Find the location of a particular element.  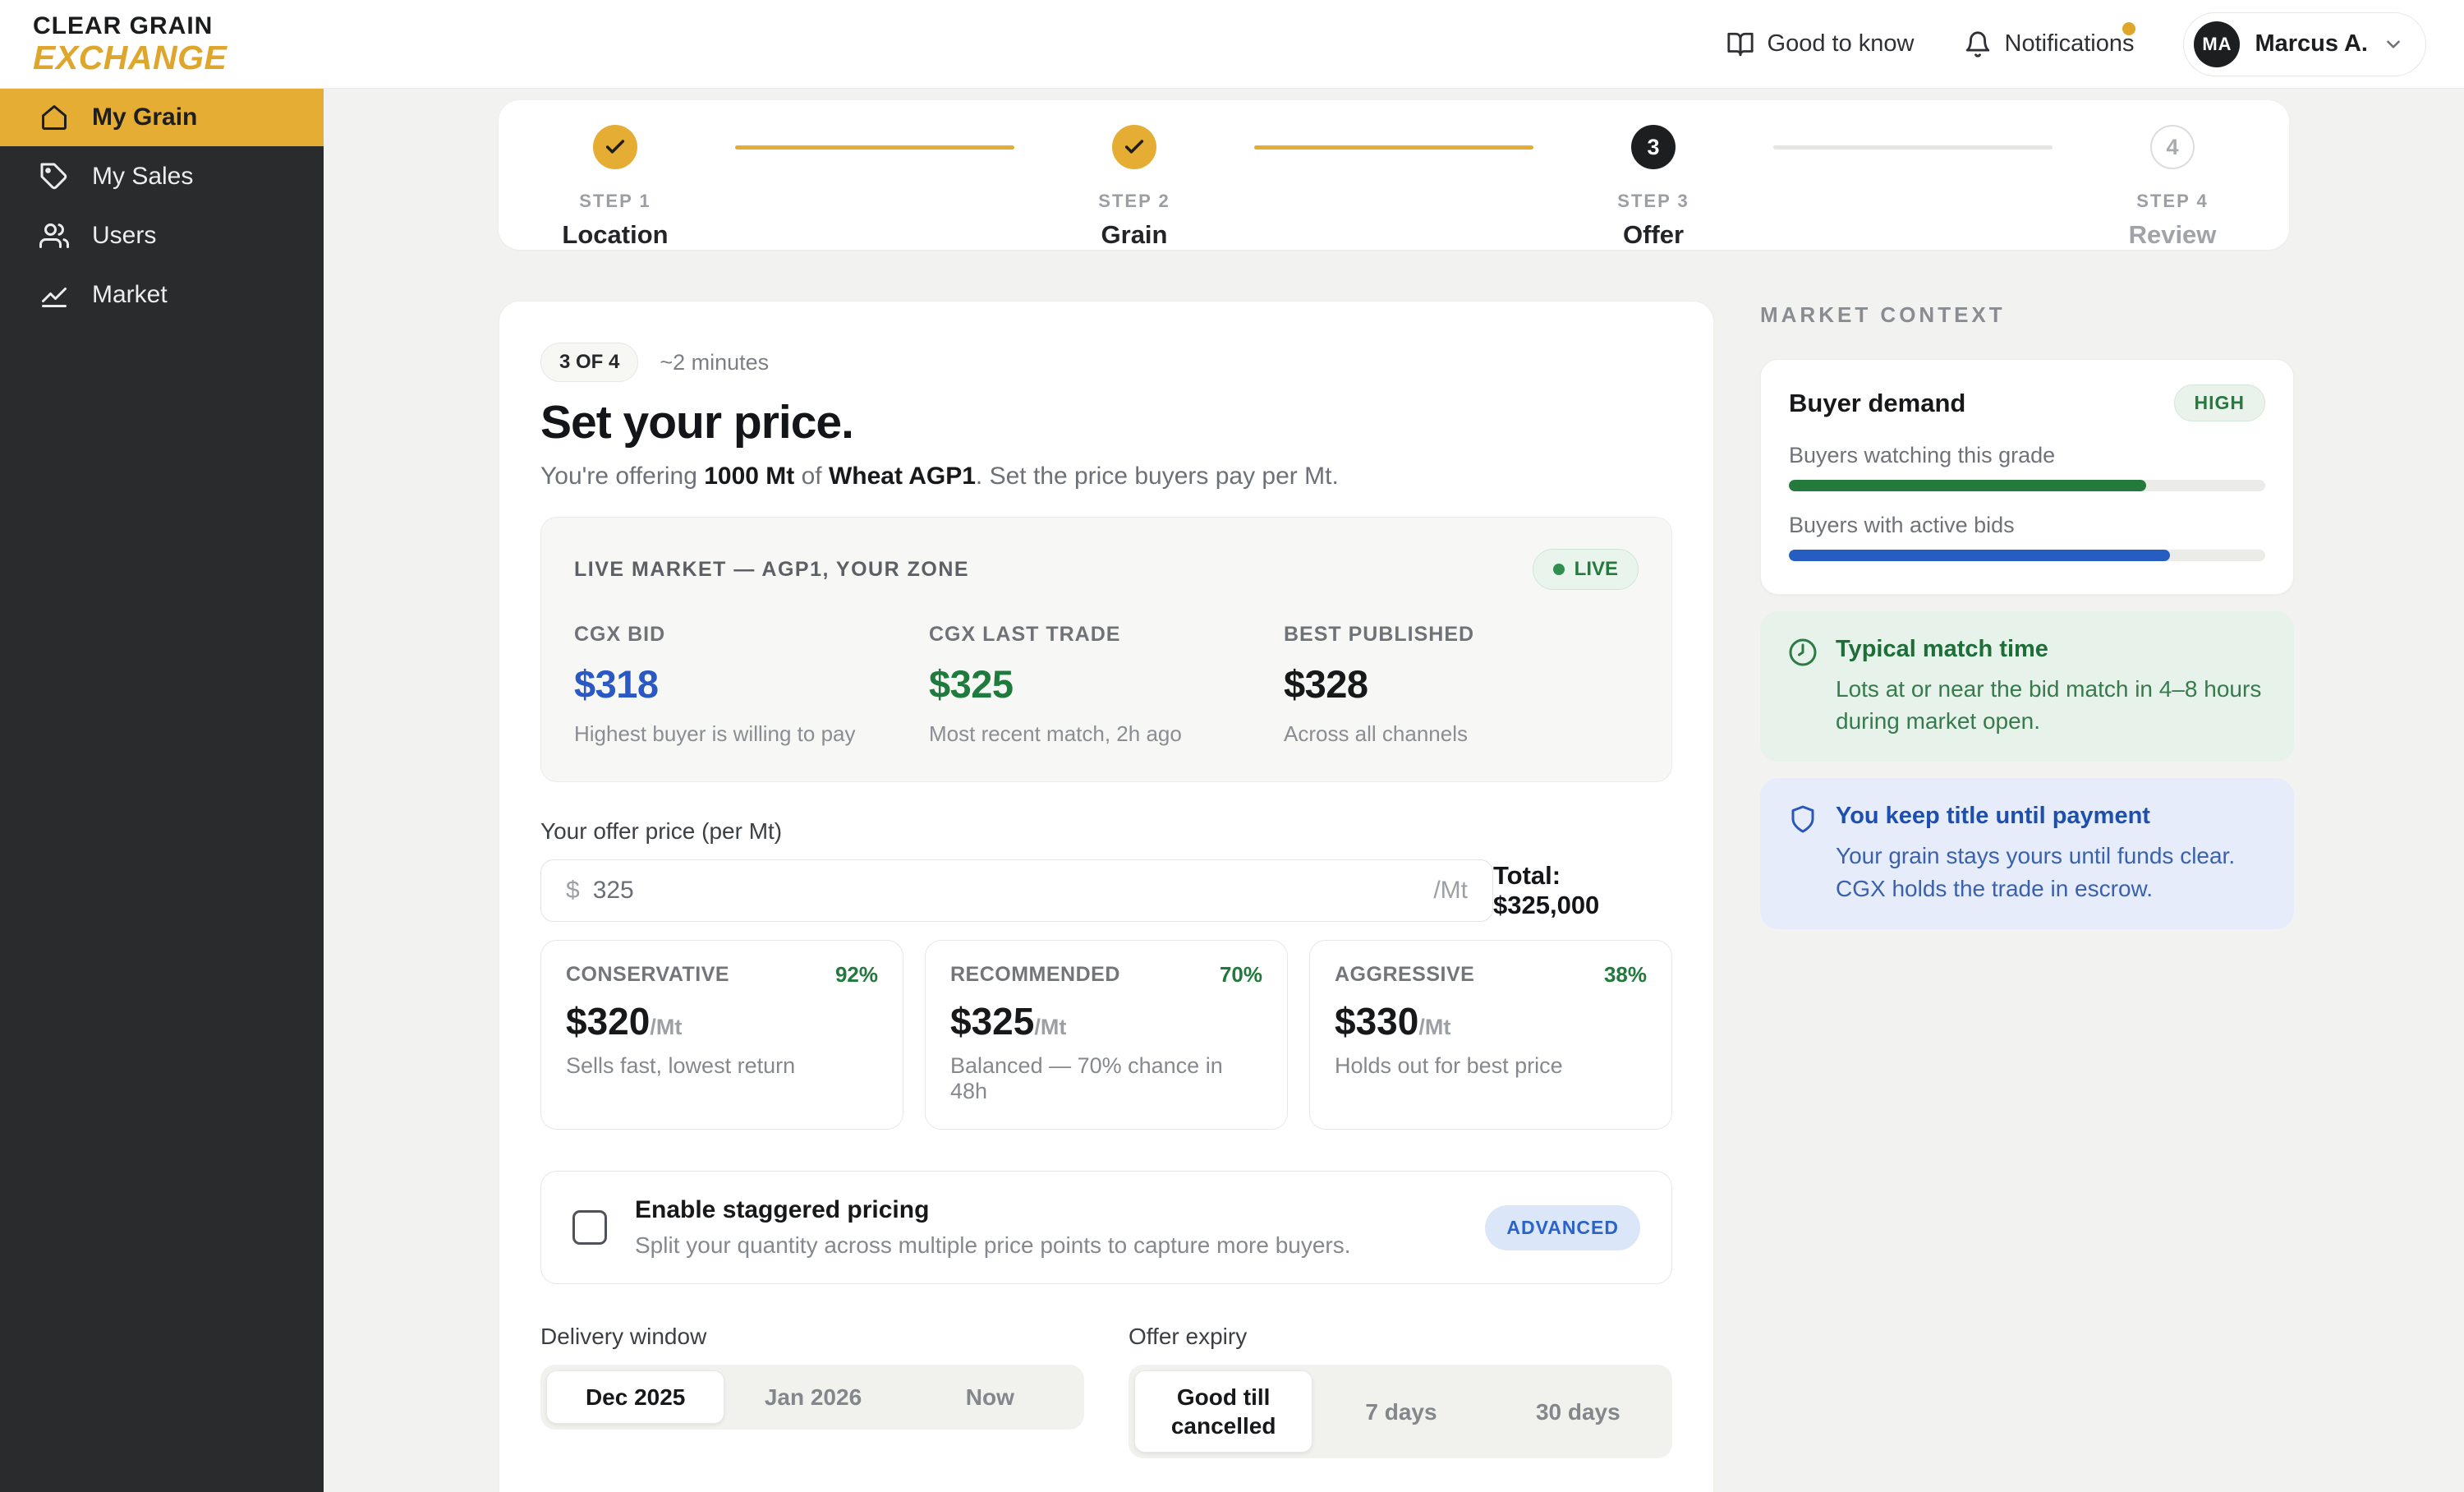

expiry-option-7-days: 7 days is located at coordinates (1401, 1411).